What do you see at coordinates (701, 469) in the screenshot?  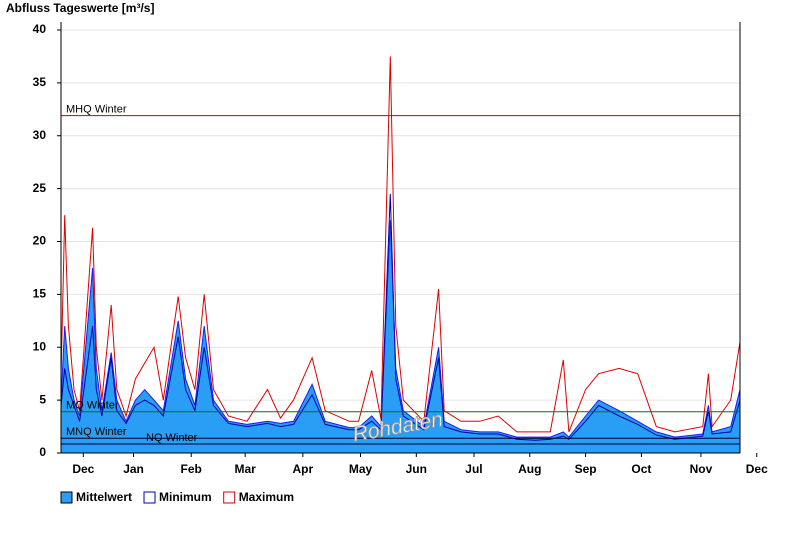 I see `x-tick-label: Nov` at bounding box center [701, 469].